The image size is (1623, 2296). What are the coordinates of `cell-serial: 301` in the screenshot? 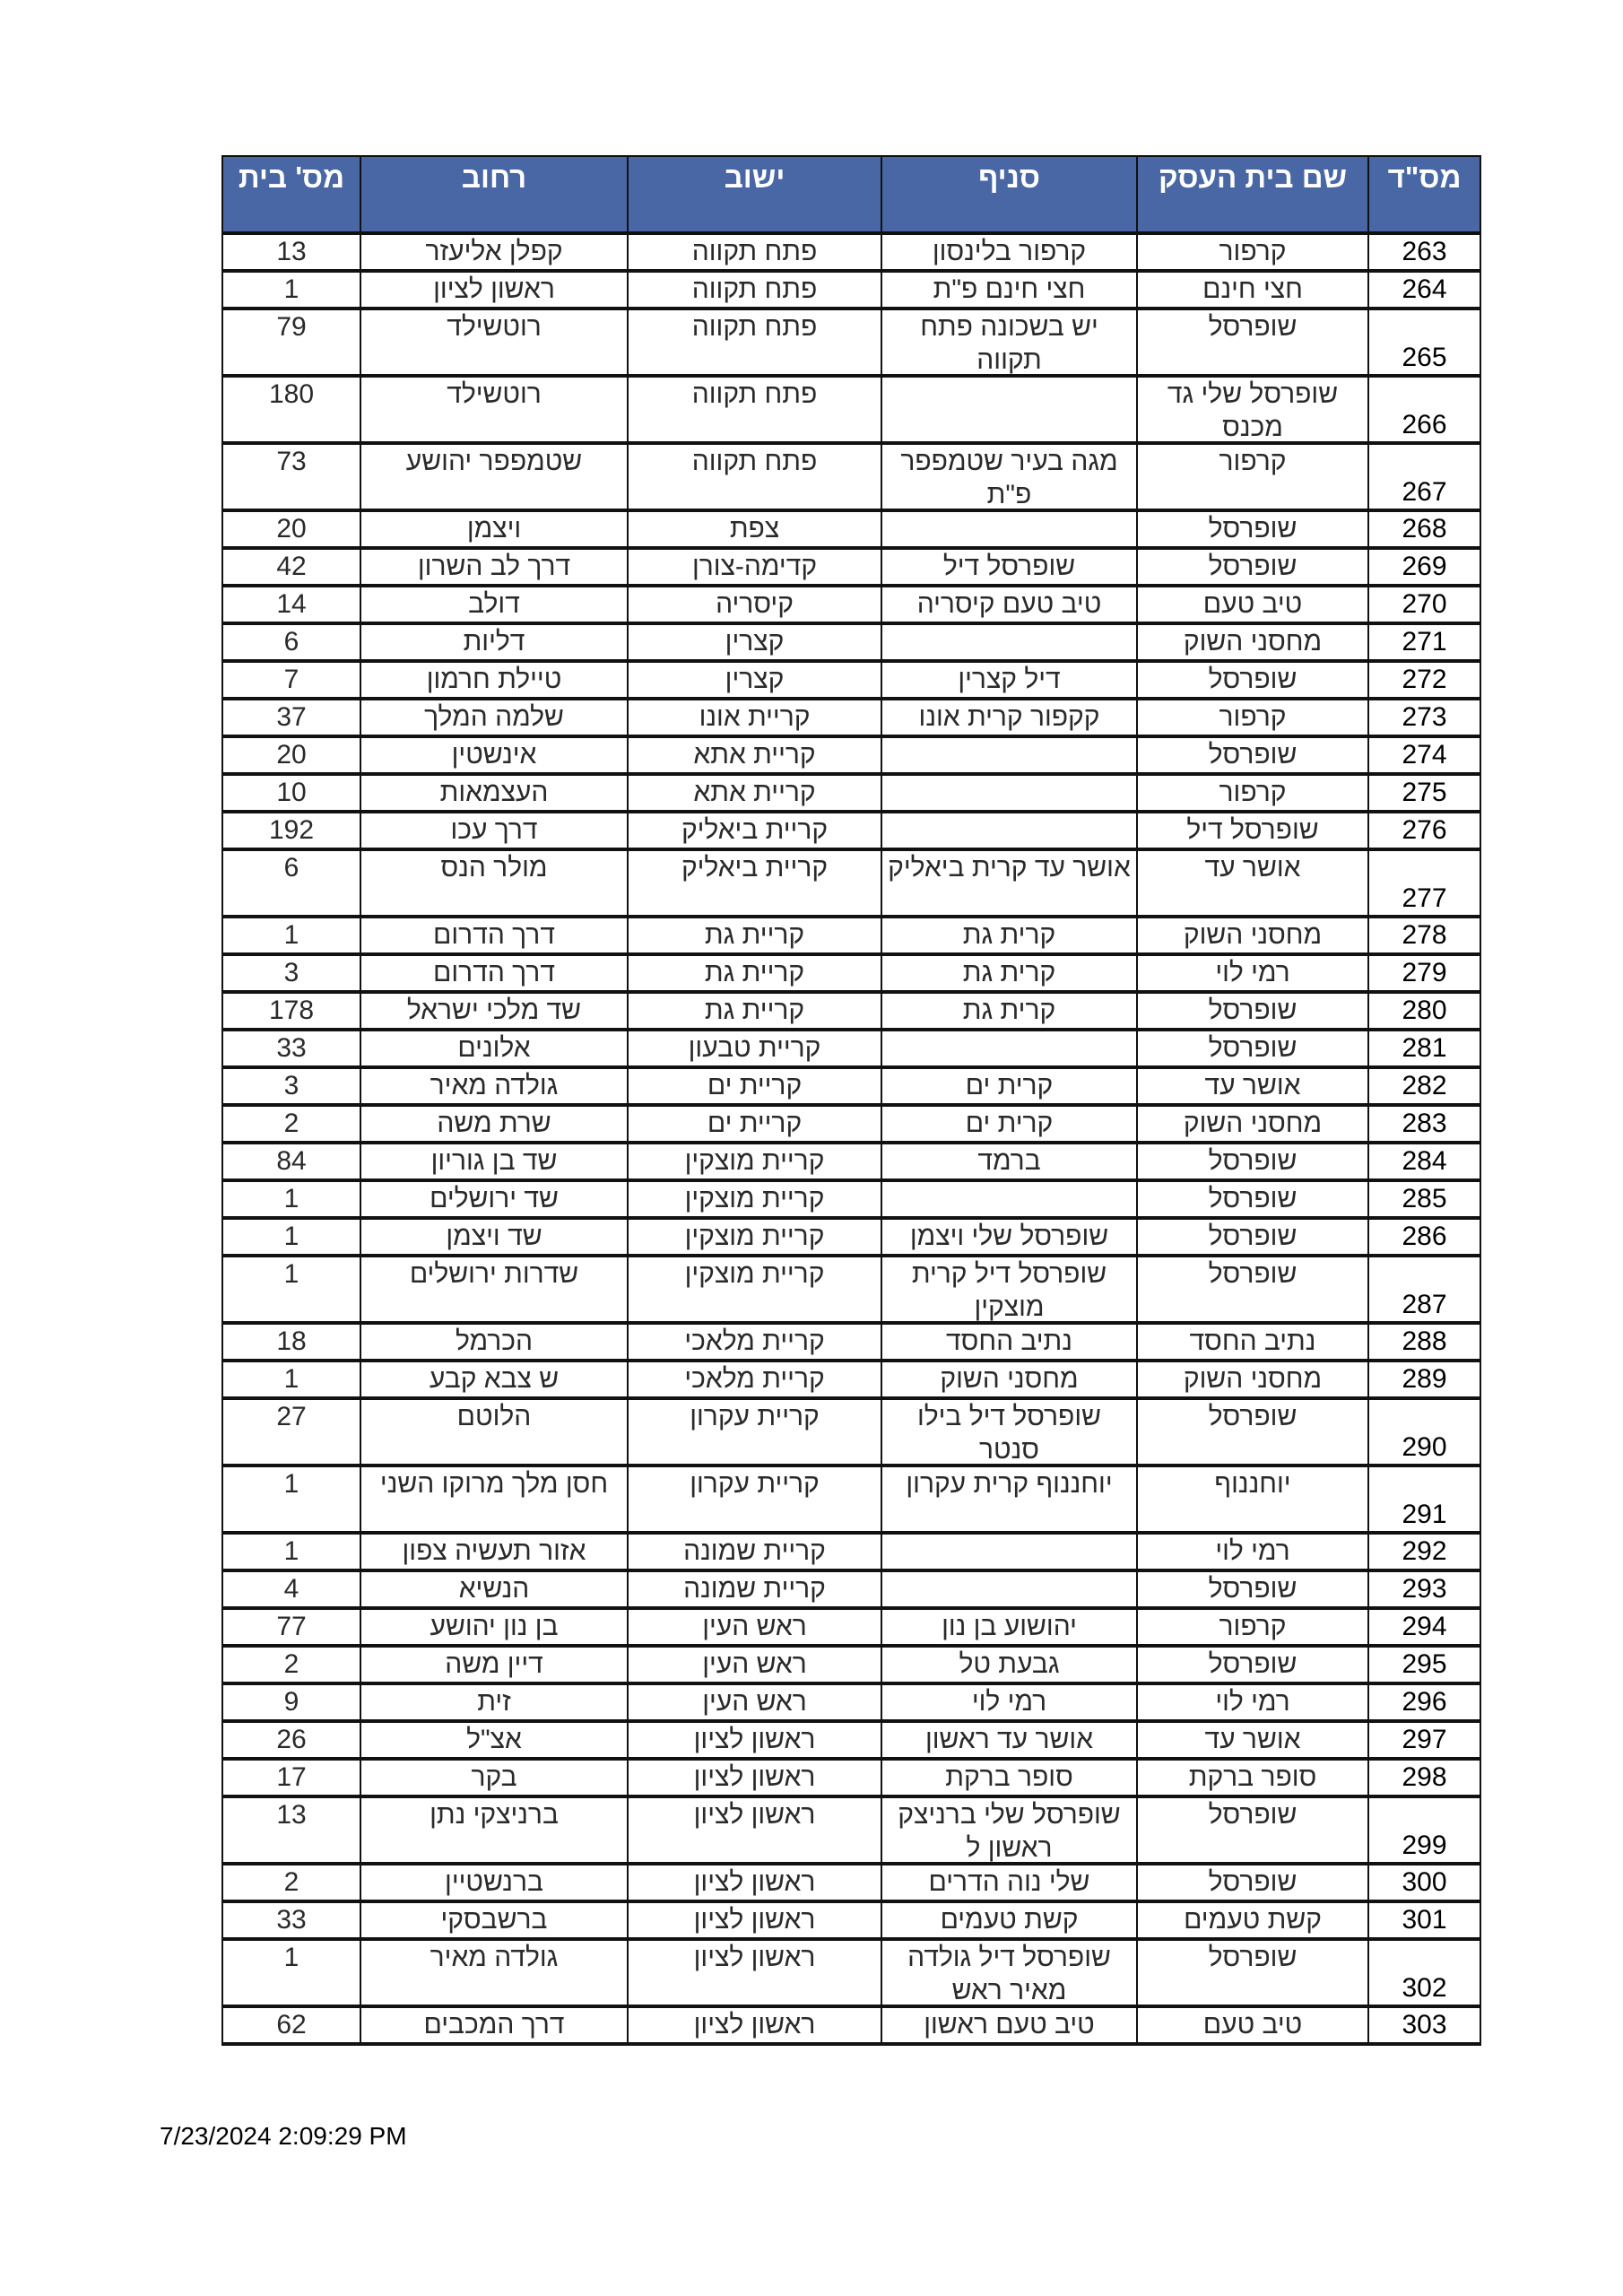 It's located at (1424, 1921).